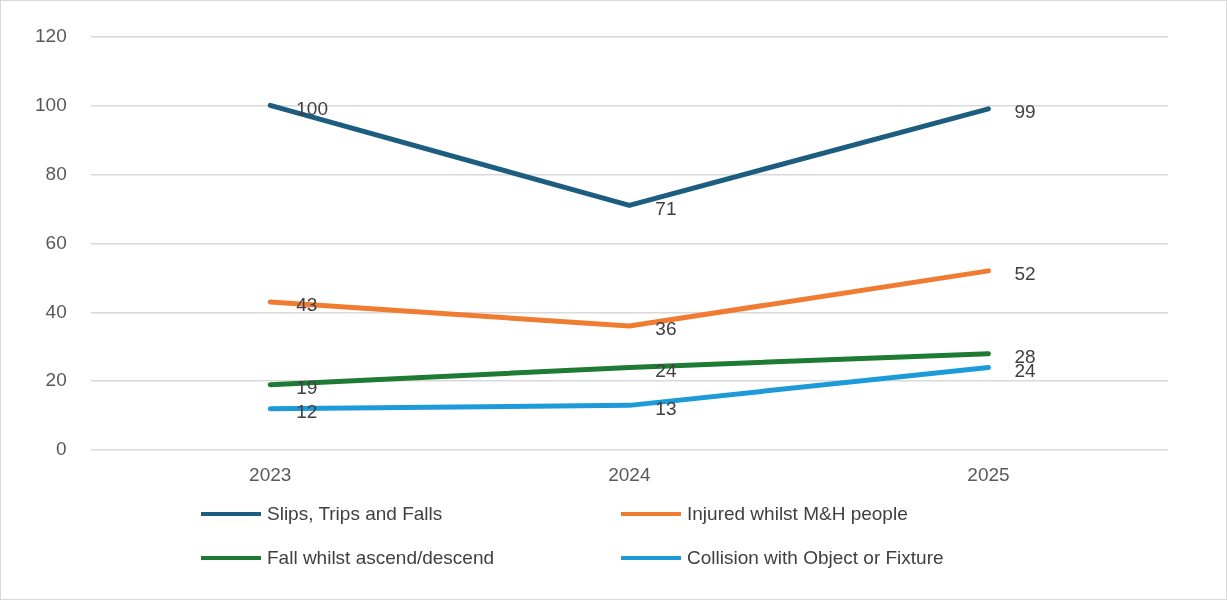 The height and width of the screenshot is (600, 1227). What do you see at coordinates (1025, 112) in the screenshot?
I see `data-label: 99` at bounding box center [1025, 112].